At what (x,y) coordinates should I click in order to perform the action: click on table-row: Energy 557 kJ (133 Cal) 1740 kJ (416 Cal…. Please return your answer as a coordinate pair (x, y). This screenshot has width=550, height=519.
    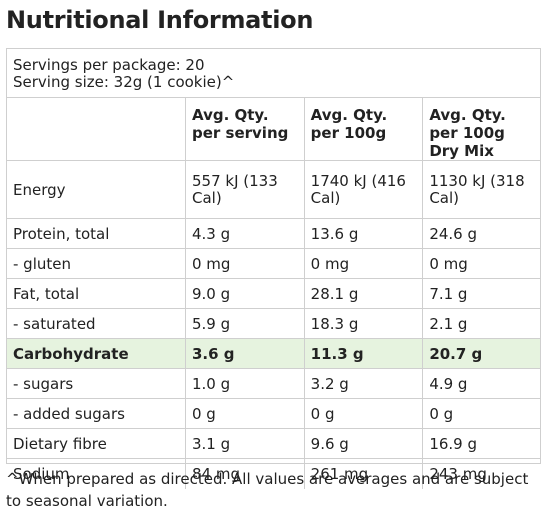
    Looking at the image, I should click on (273, 189).